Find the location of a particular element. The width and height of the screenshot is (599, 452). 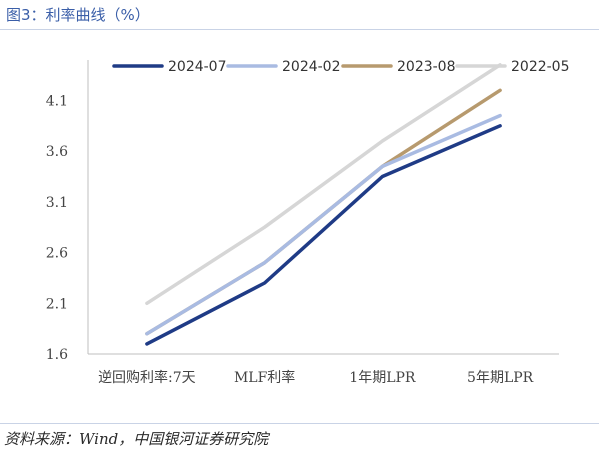

y-tick-label: 2.1 is located at coordinates (57, 304).